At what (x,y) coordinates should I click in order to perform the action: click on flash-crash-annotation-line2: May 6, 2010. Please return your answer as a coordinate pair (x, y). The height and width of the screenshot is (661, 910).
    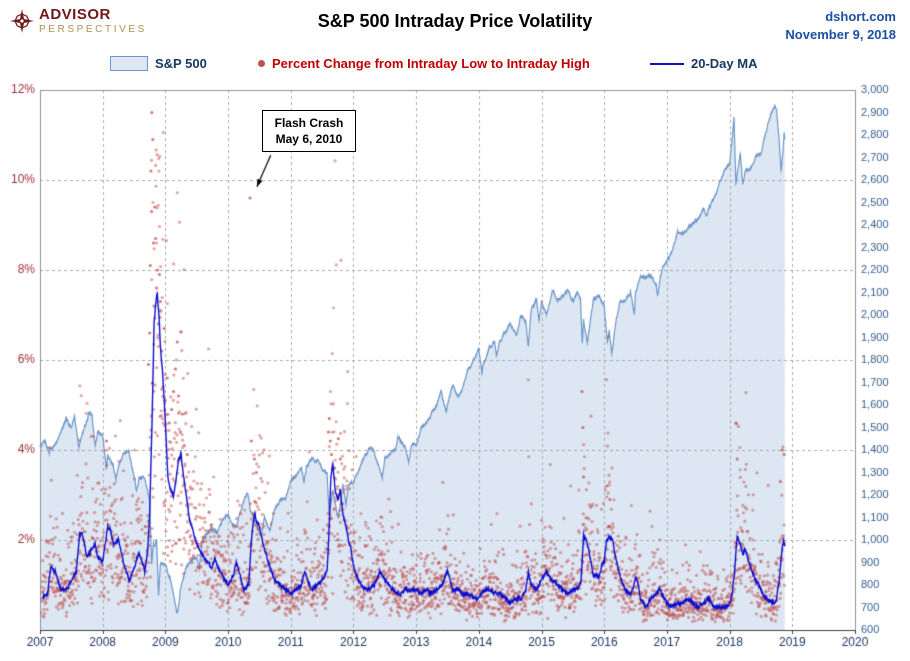
    Looking at the image, I should click on (309, 139).